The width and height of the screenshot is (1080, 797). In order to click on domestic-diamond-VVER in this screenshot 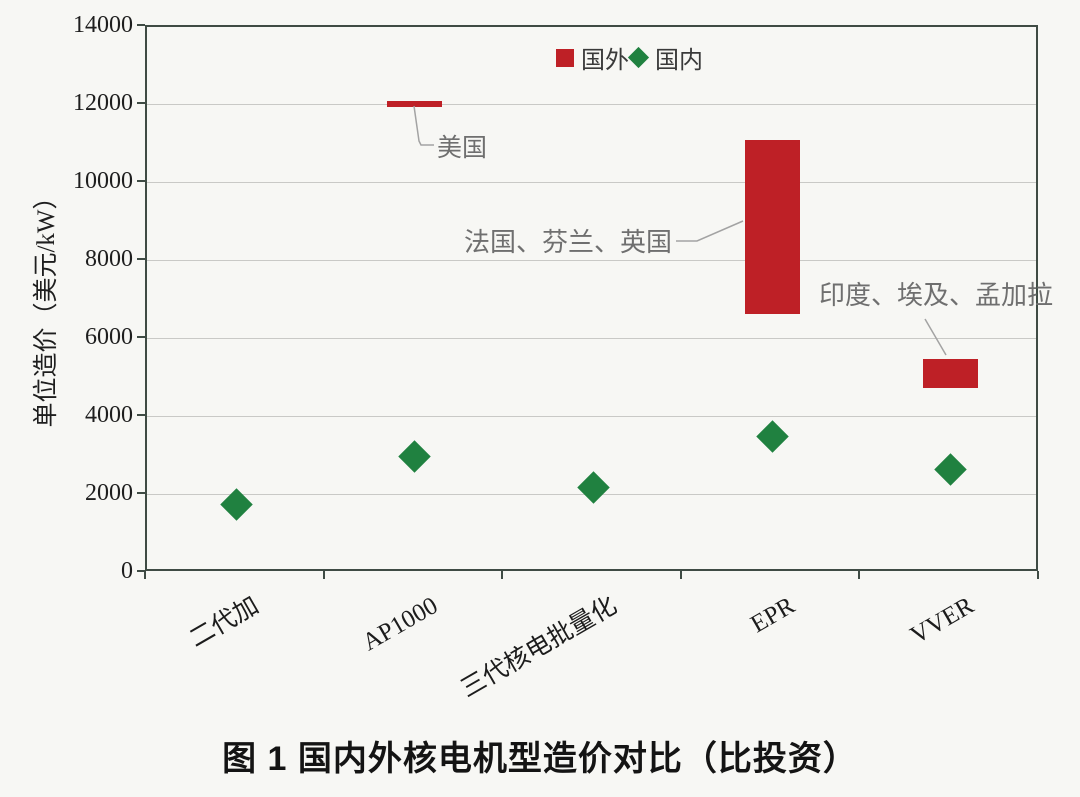, I will do `click(950, 469)`.